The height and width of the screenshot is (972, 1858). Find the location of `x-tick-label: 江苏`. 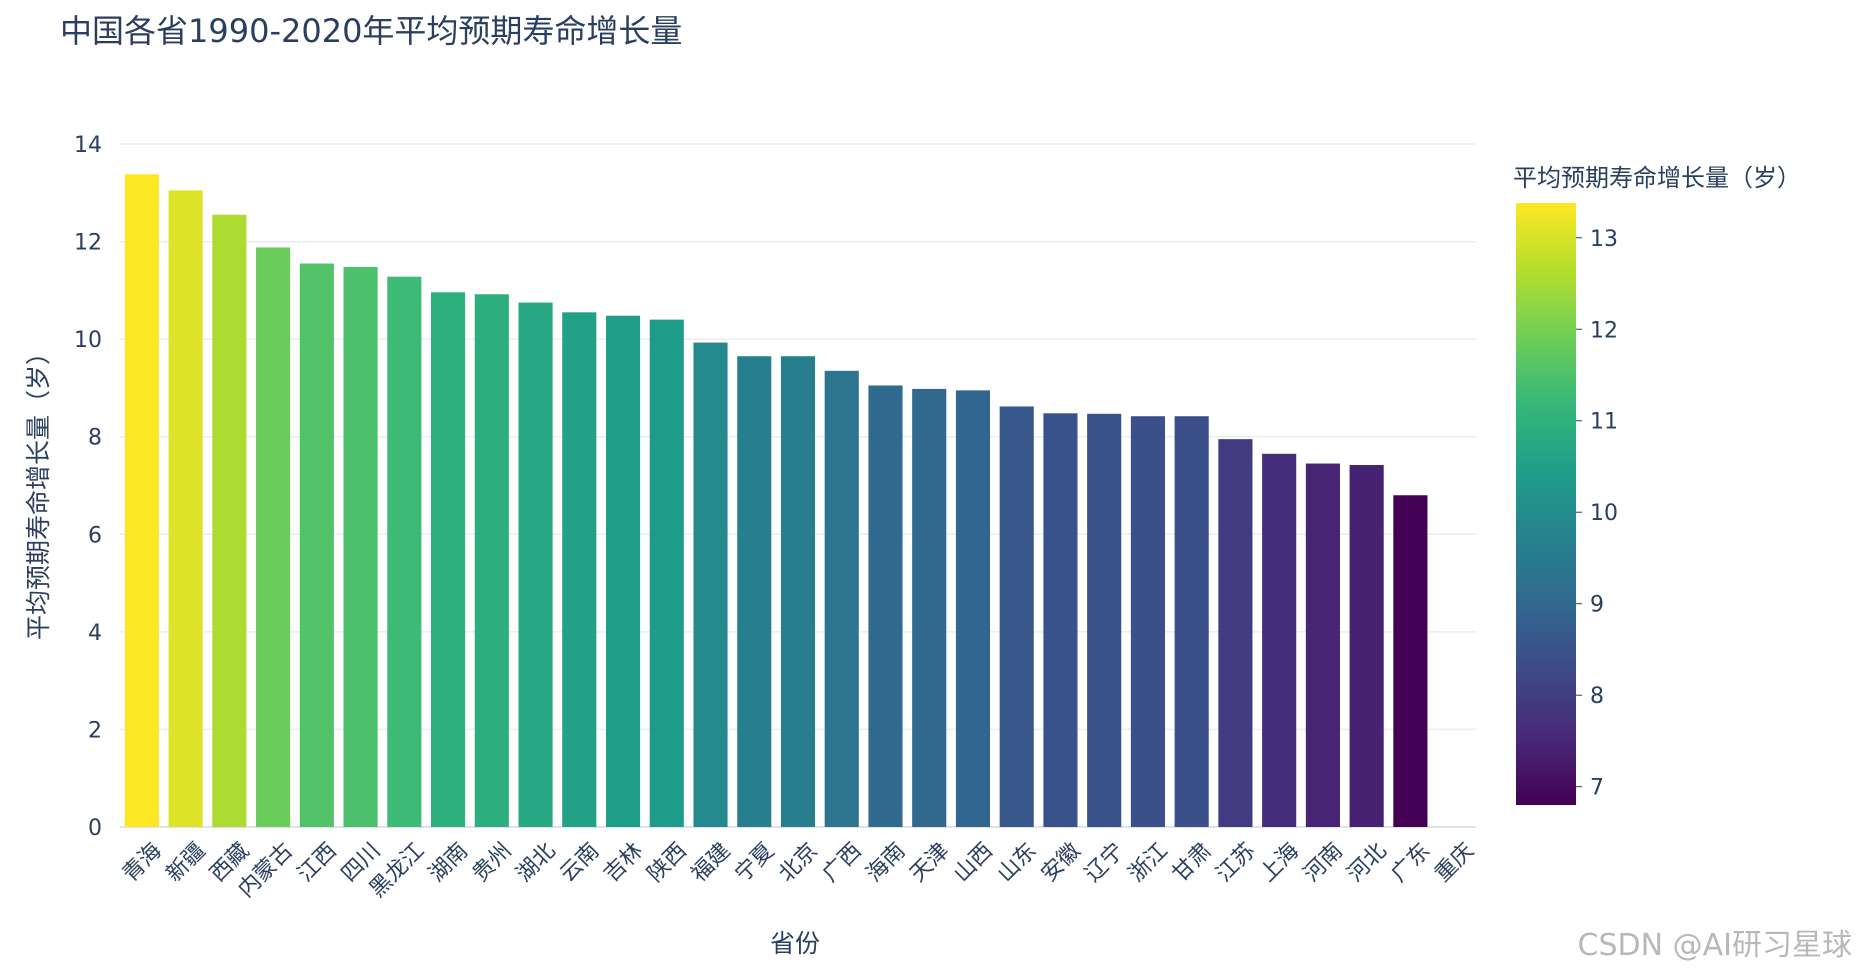

x-tick-label: 江苏 is located at coordinates (1236, 862).